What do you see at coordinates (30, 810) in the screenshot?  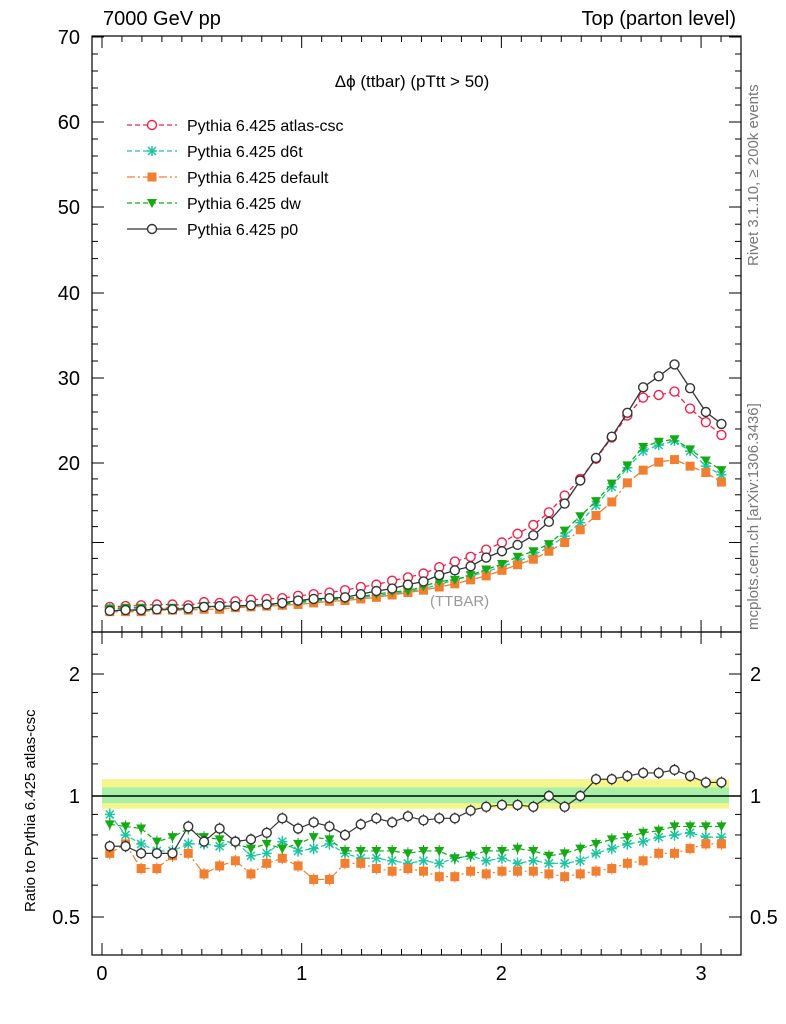 I see `ratio-y-axis-label: Ratio to Pythia 6.425 atlas-csc` at bounding box center [30, 810].